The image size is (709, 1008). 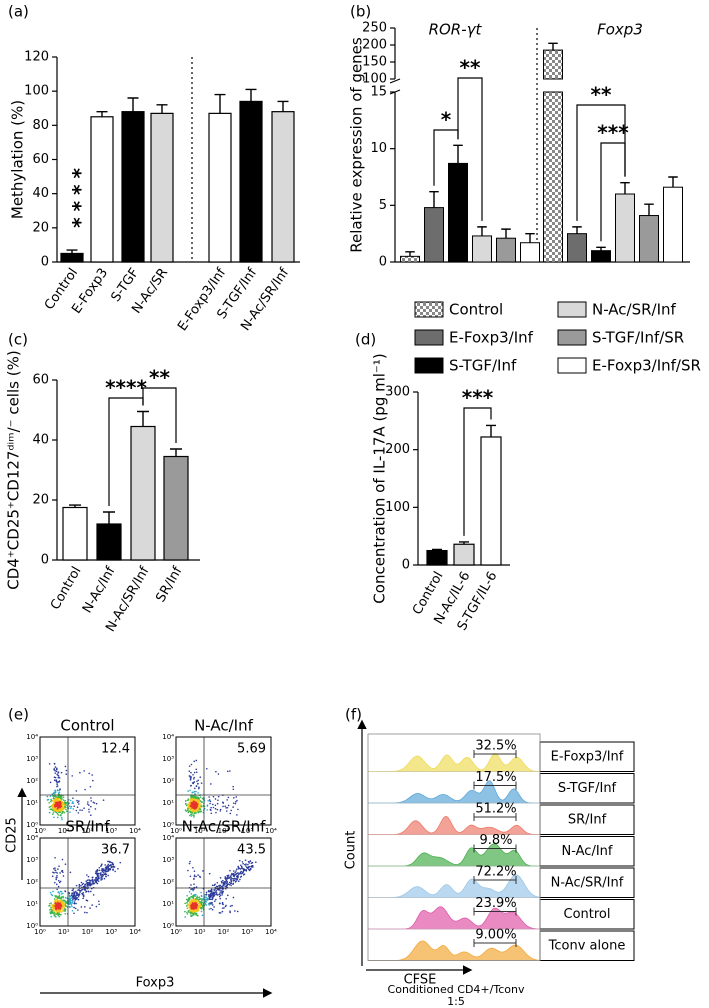 What do you see at coordinates (601, 95) in the screenshot?
I see `significance-label: **` at bounding box center [601, 95].